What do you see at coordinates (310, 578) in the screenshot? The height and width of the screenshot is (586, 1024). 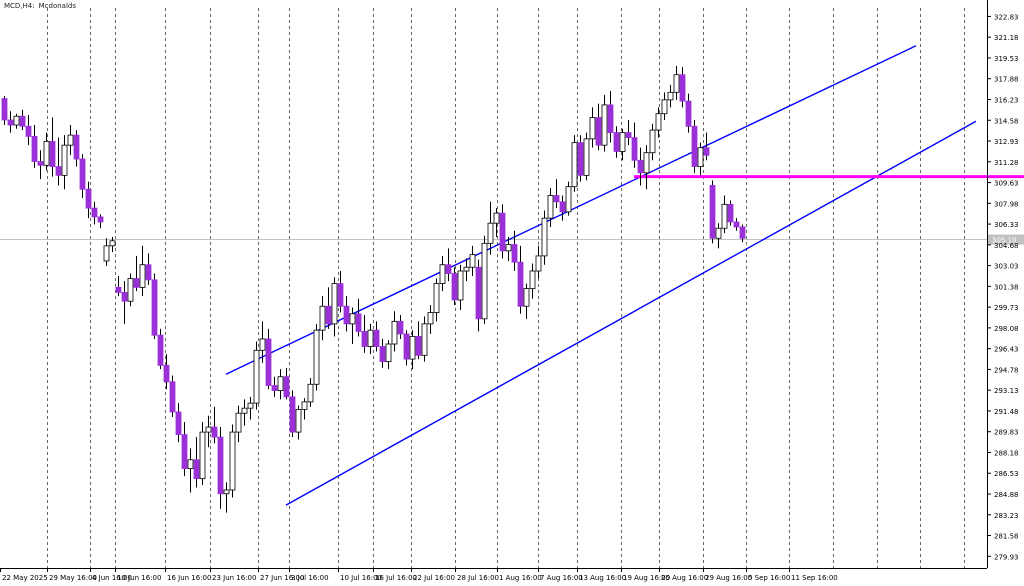 I see `x-tick-label: 3 Jul 16:00` at bounding box center [310, 578].